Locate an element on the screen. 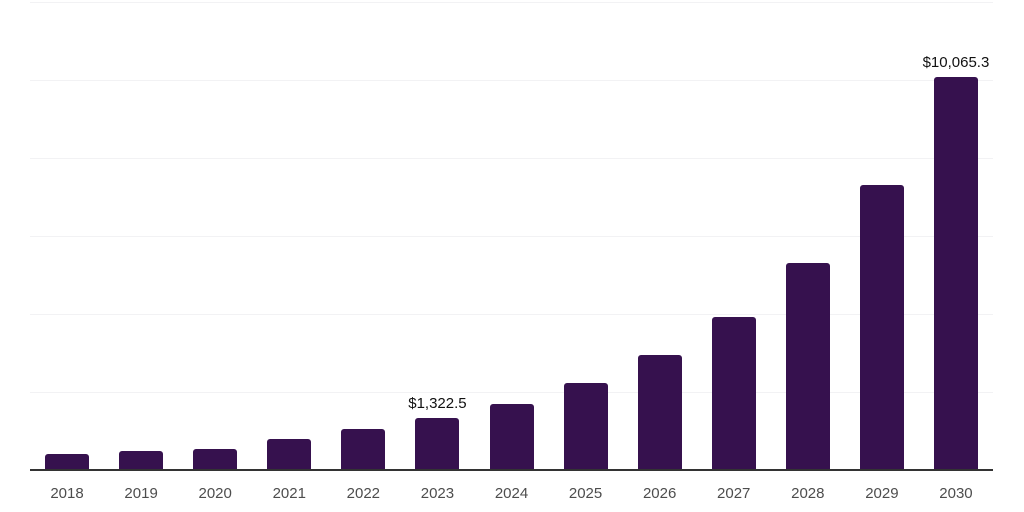 Image resolution: width=1024 pixels, height=512 pixels. x-tick-label-2019: 2019 is located at coordinates (141, 493).